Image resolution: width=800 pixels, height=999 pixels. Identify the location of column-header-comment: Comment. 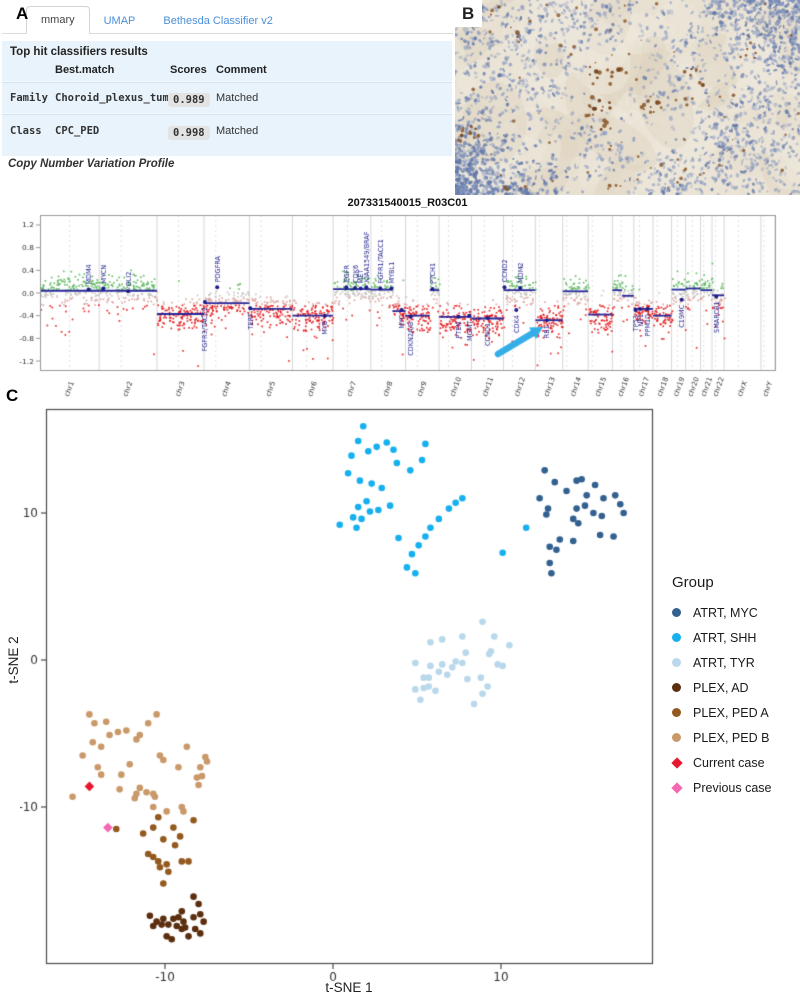
(241, 70).